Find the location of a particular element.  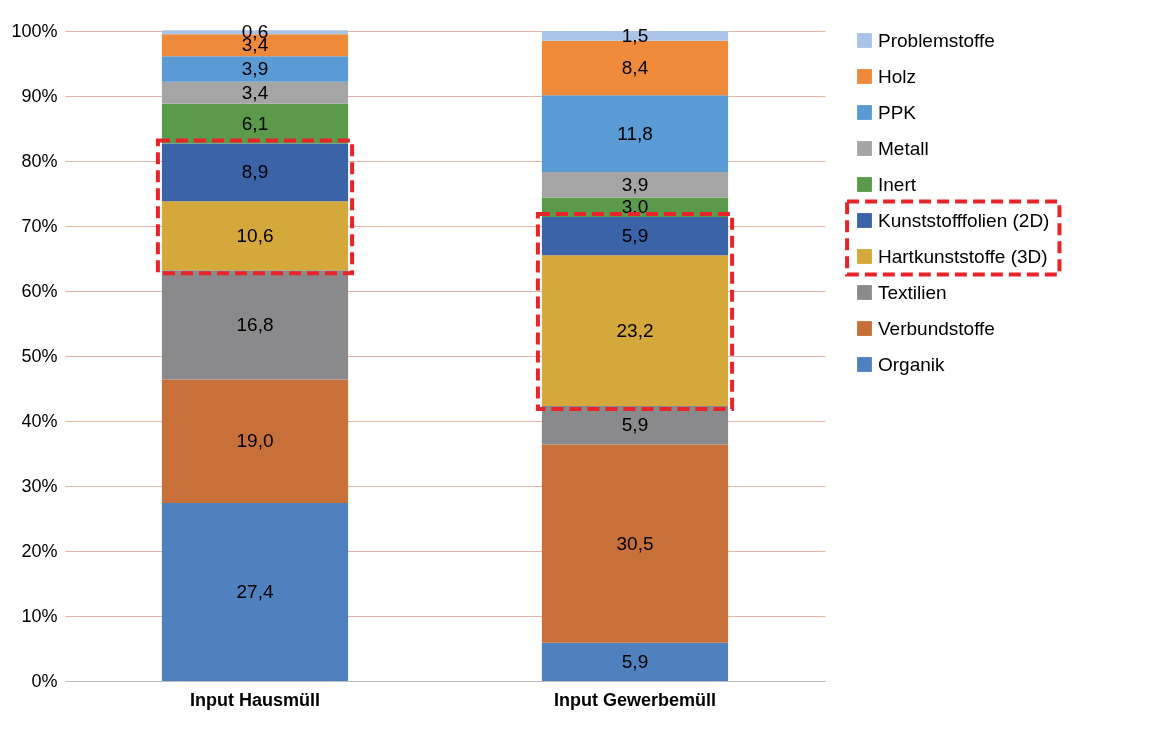

data-label: 27,4 is located at coordinates (255, 591).